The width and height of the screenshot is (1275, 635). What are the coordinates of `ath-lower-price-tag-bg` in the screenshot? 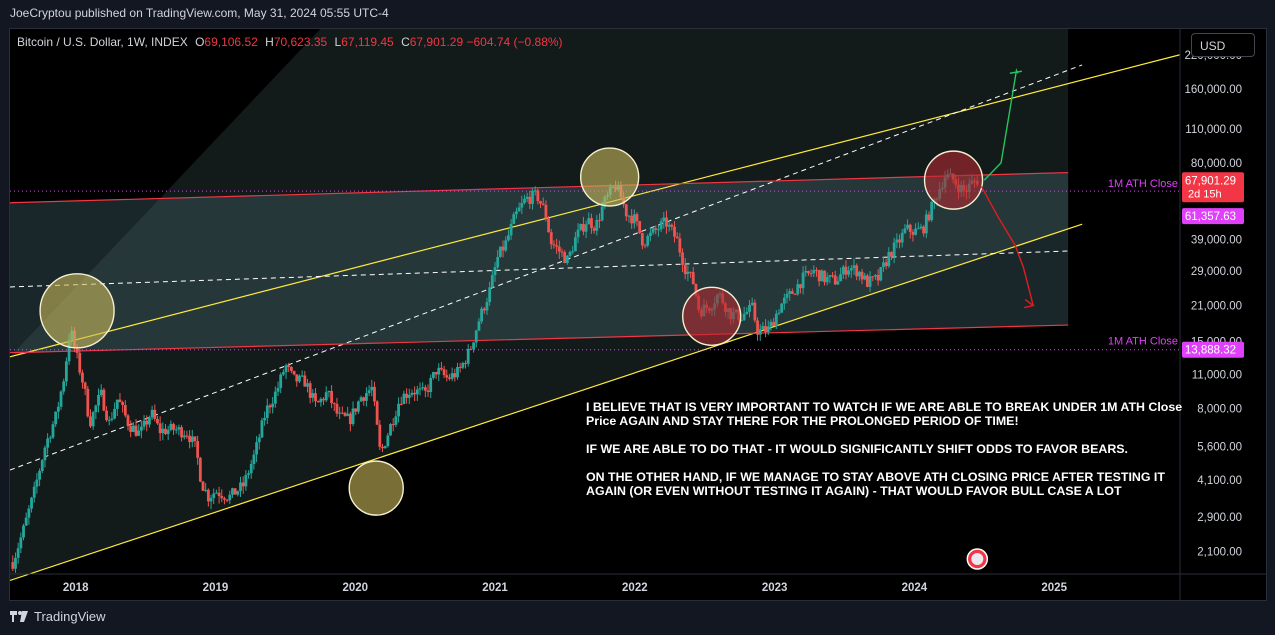 It's located at (1213, 349).